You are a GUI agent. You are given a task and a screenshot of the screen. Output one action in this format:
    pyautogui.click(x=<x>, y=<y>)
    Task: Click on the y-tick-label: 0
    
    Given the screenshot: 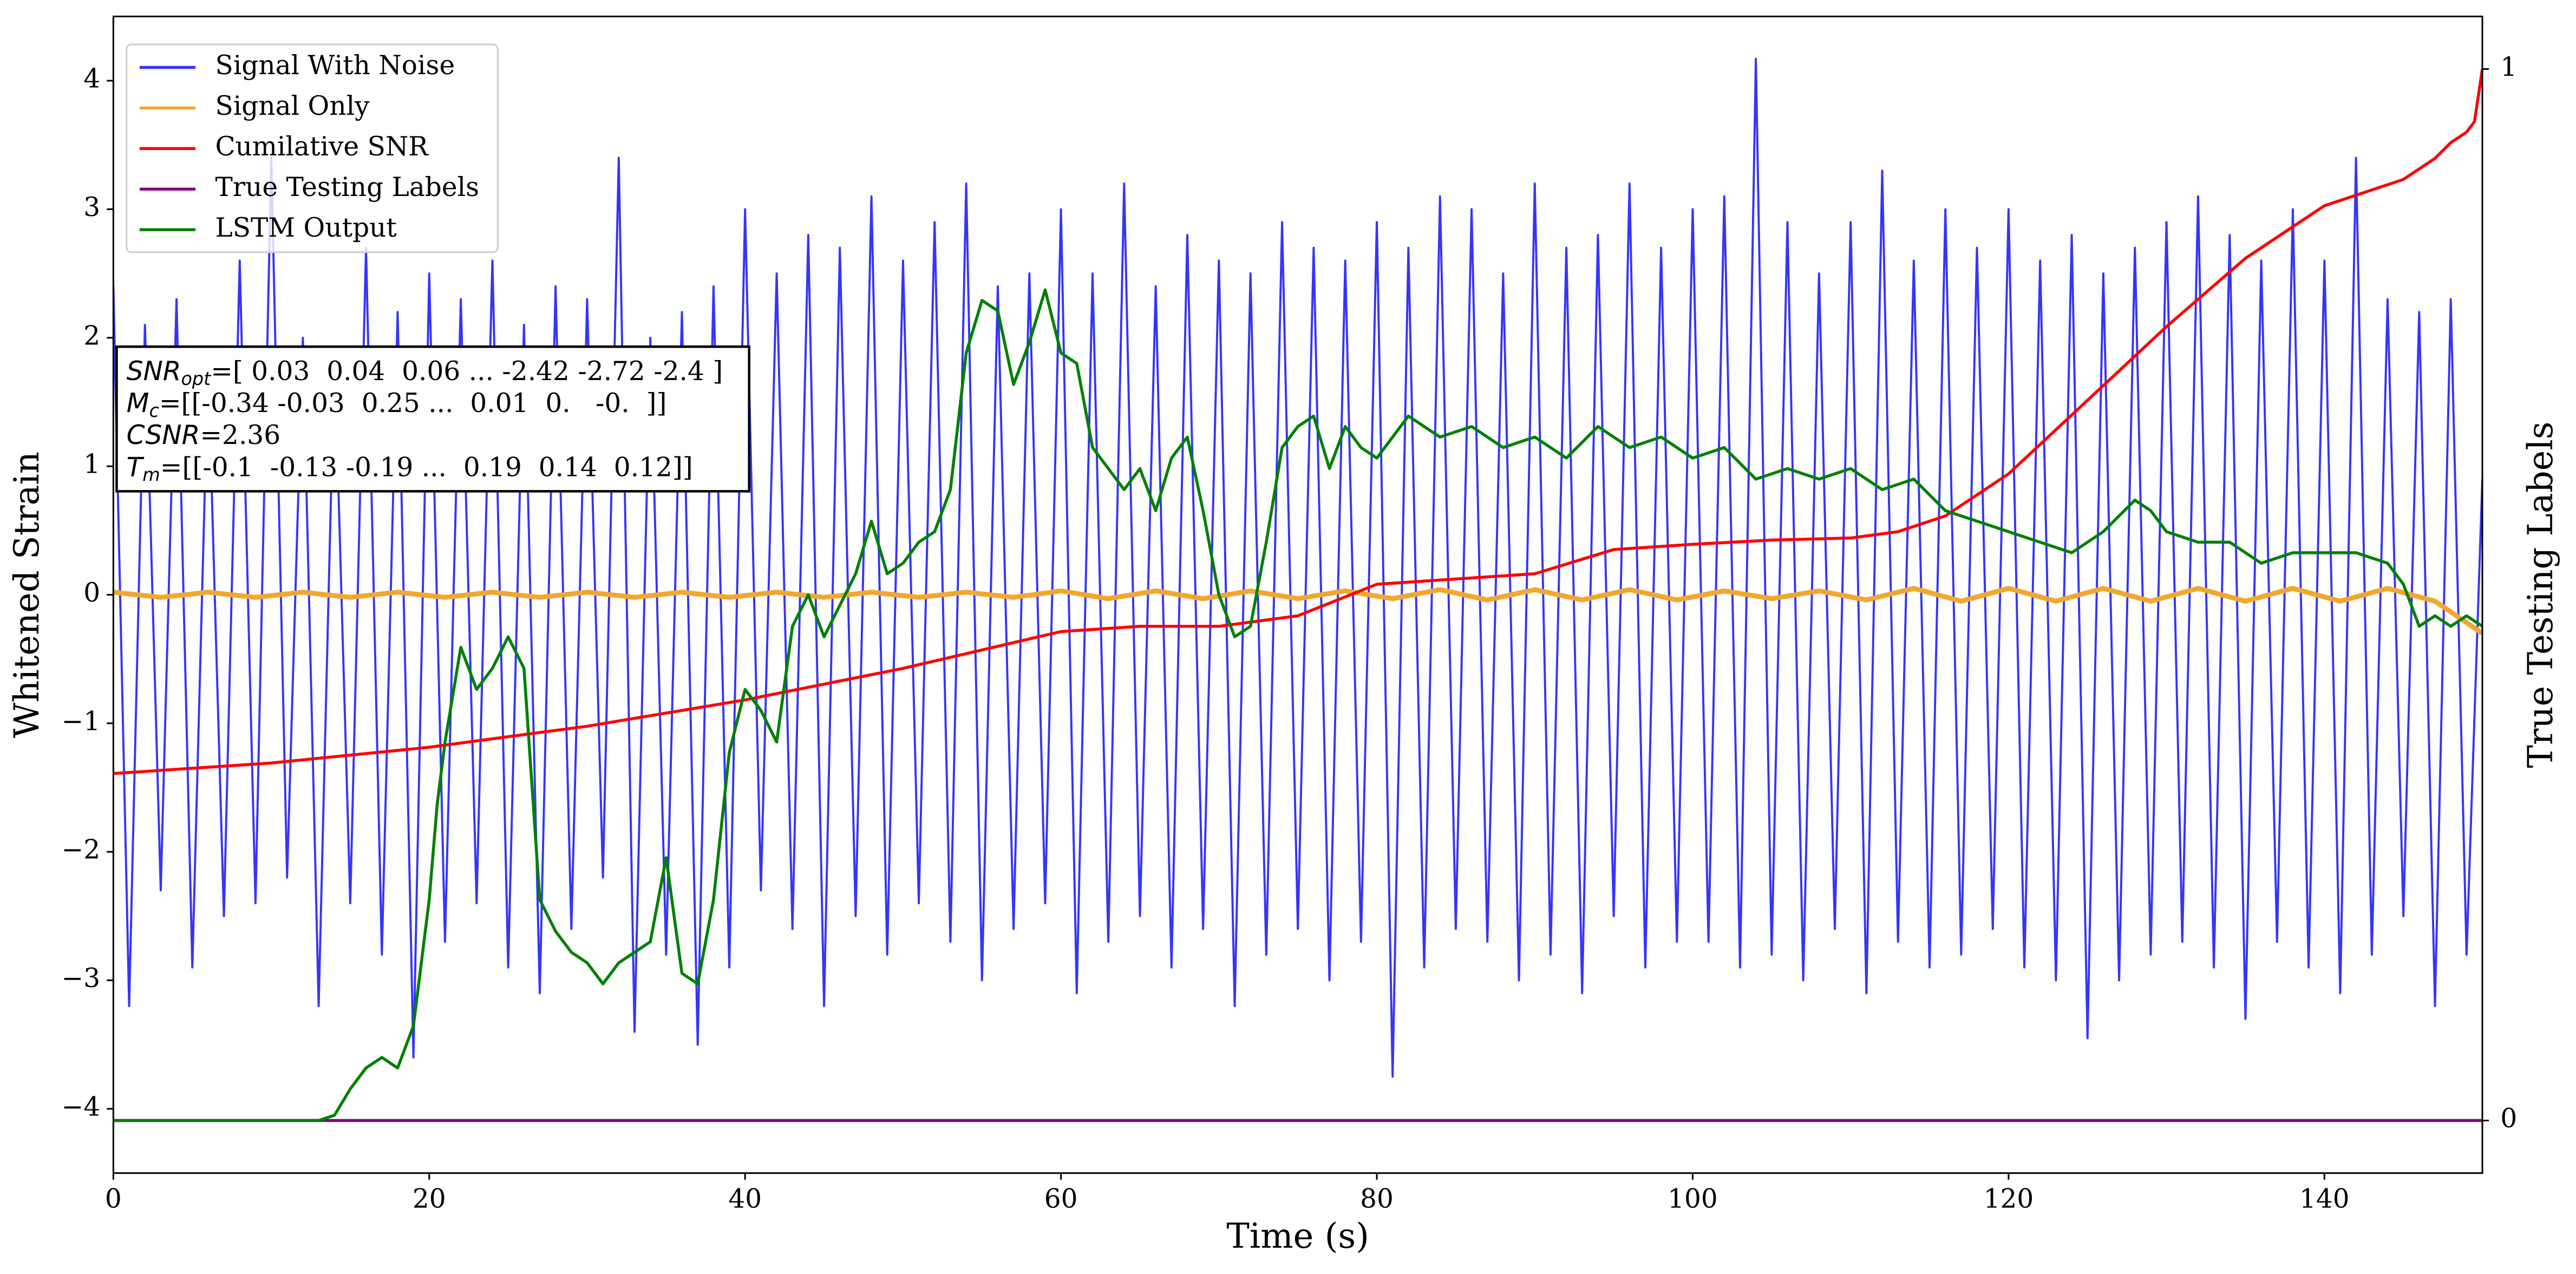 What is the action you would take?
    pyautogui.click(x=92, y=593)
    